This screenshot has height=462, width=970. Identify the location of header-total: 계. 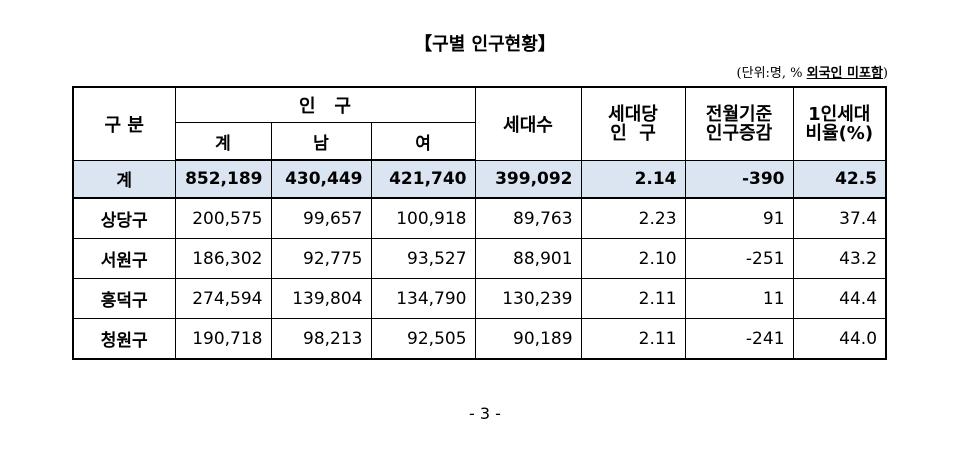
(223, 141).